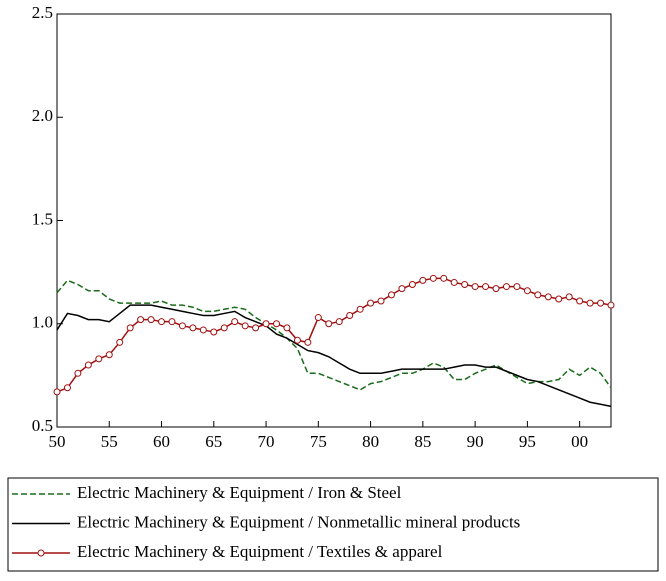 This screenshot has width=666, height=581. What do you see at coordinates (579, 441) in the screenshot?
I see `x-tick-label: 00` at bounding box center [579, 441].